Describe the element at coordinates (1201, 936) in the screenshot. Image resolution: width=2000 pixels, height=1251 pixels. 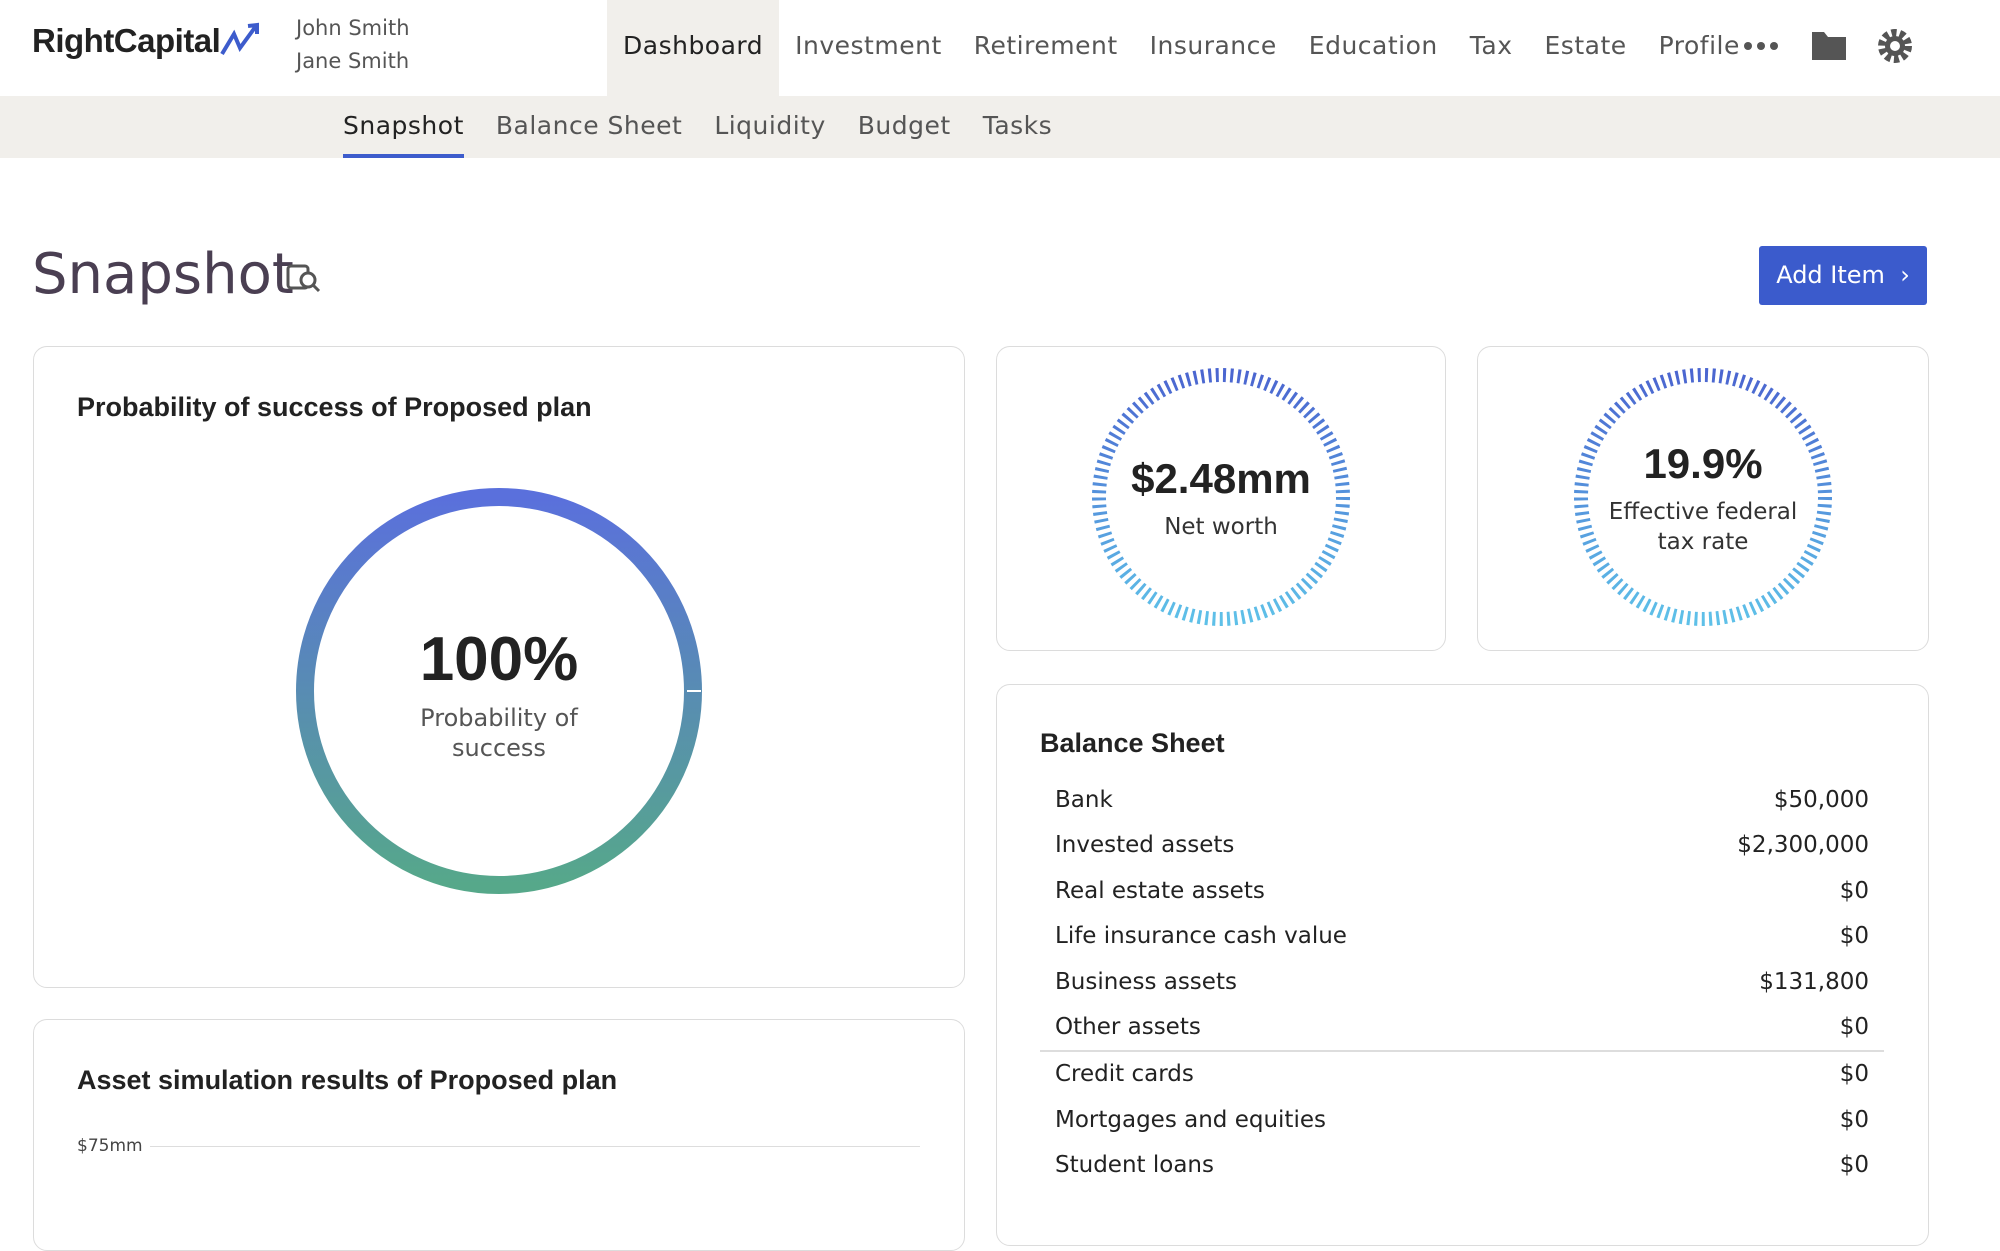
I see `row-label: Life insurance cash value` at that location.